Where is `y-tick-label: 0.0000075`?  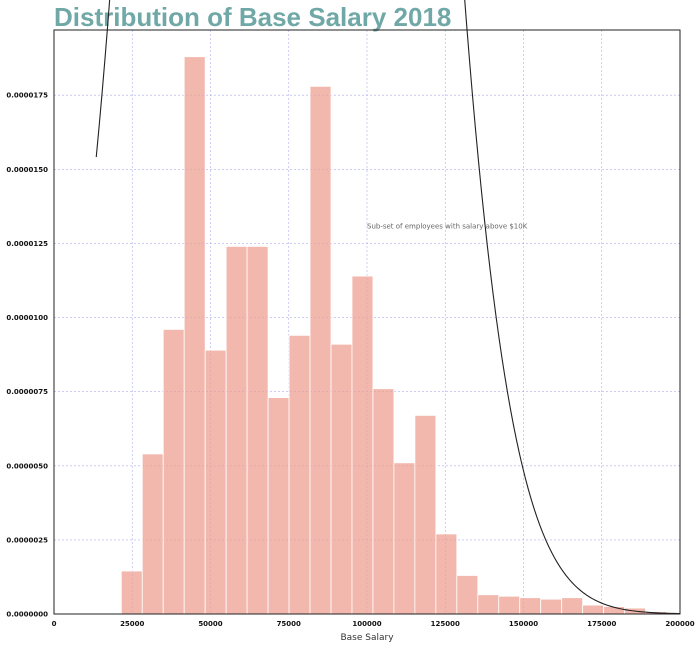 y-tick-label: 0.0000075 is located at coordinates (27, 392).